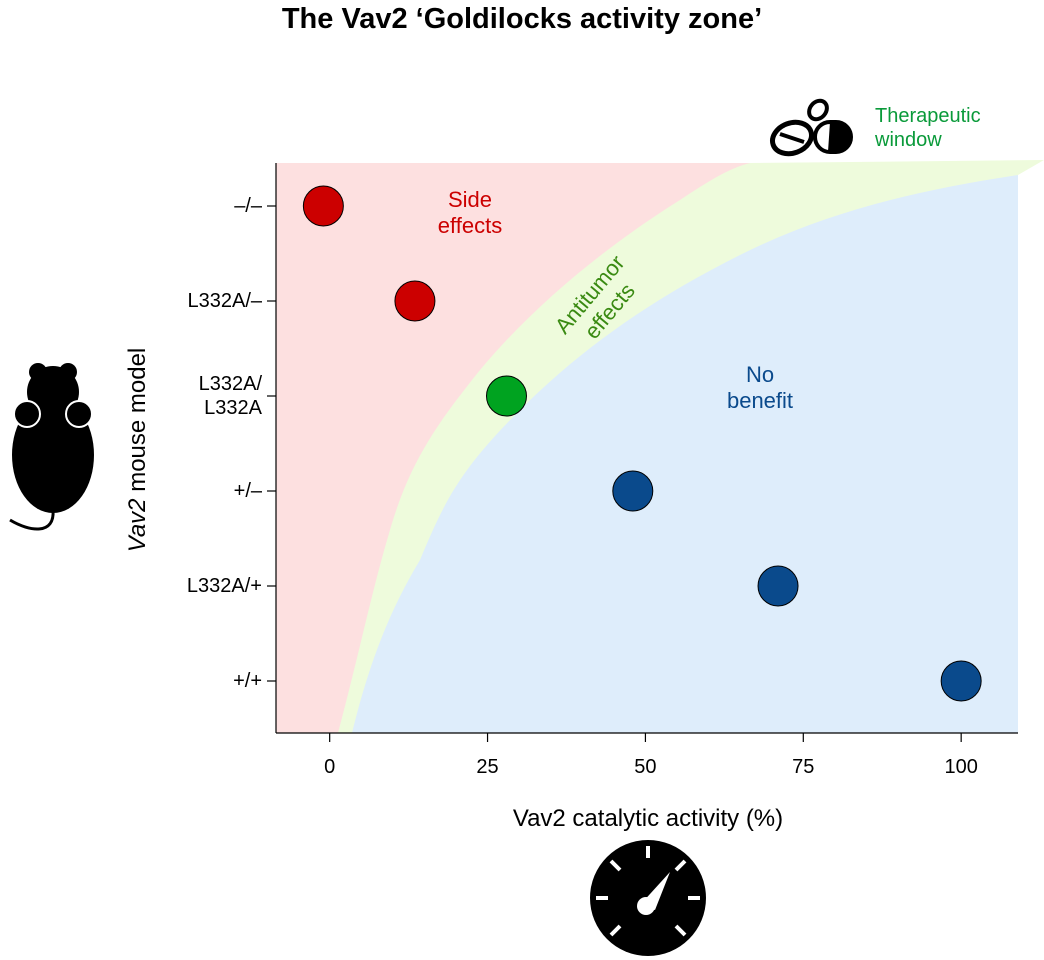 The height and width of the screenshot is (960, 1044). What do you see at coordinates (645, 767) in the screenshot?
I see `x-tick-label: 50` at bounding box center [645, 767].